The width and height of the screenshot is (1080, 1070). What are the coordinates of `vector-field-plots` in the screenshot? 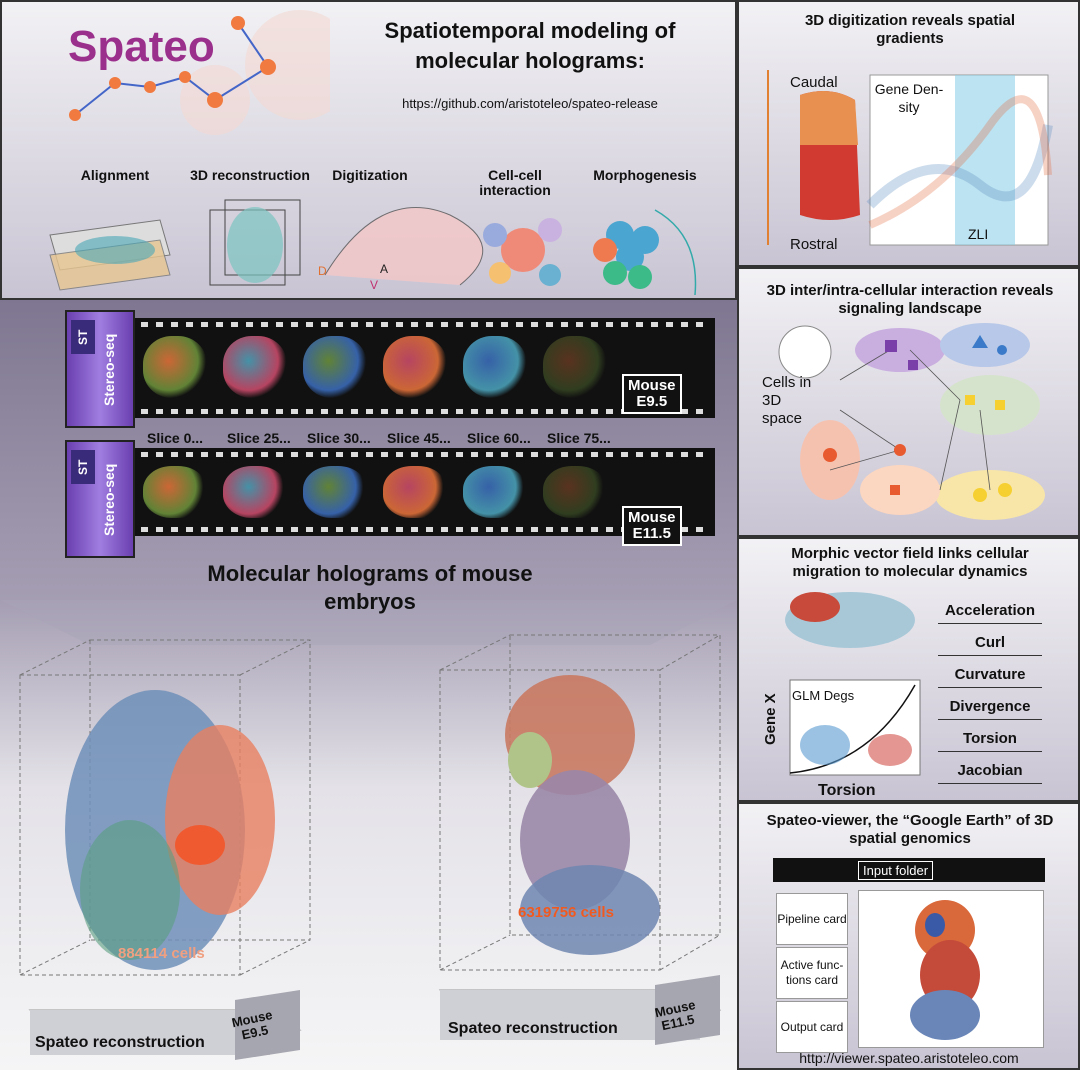 It's located at (853, 684).